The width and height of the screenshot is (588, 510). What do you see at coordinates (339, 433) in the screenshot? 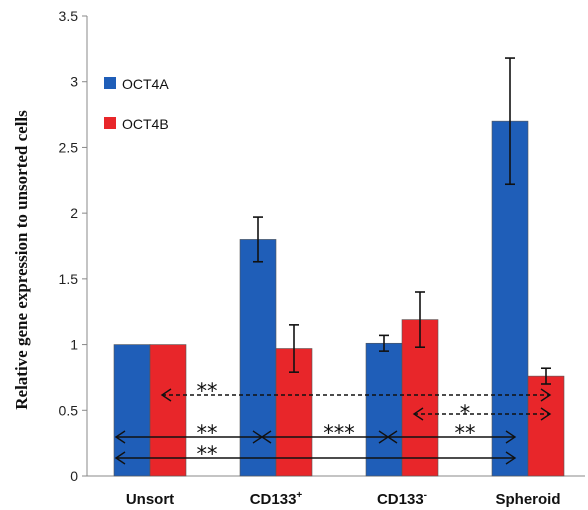
I see `significance-label: ***` at bounding box center [339, 433].